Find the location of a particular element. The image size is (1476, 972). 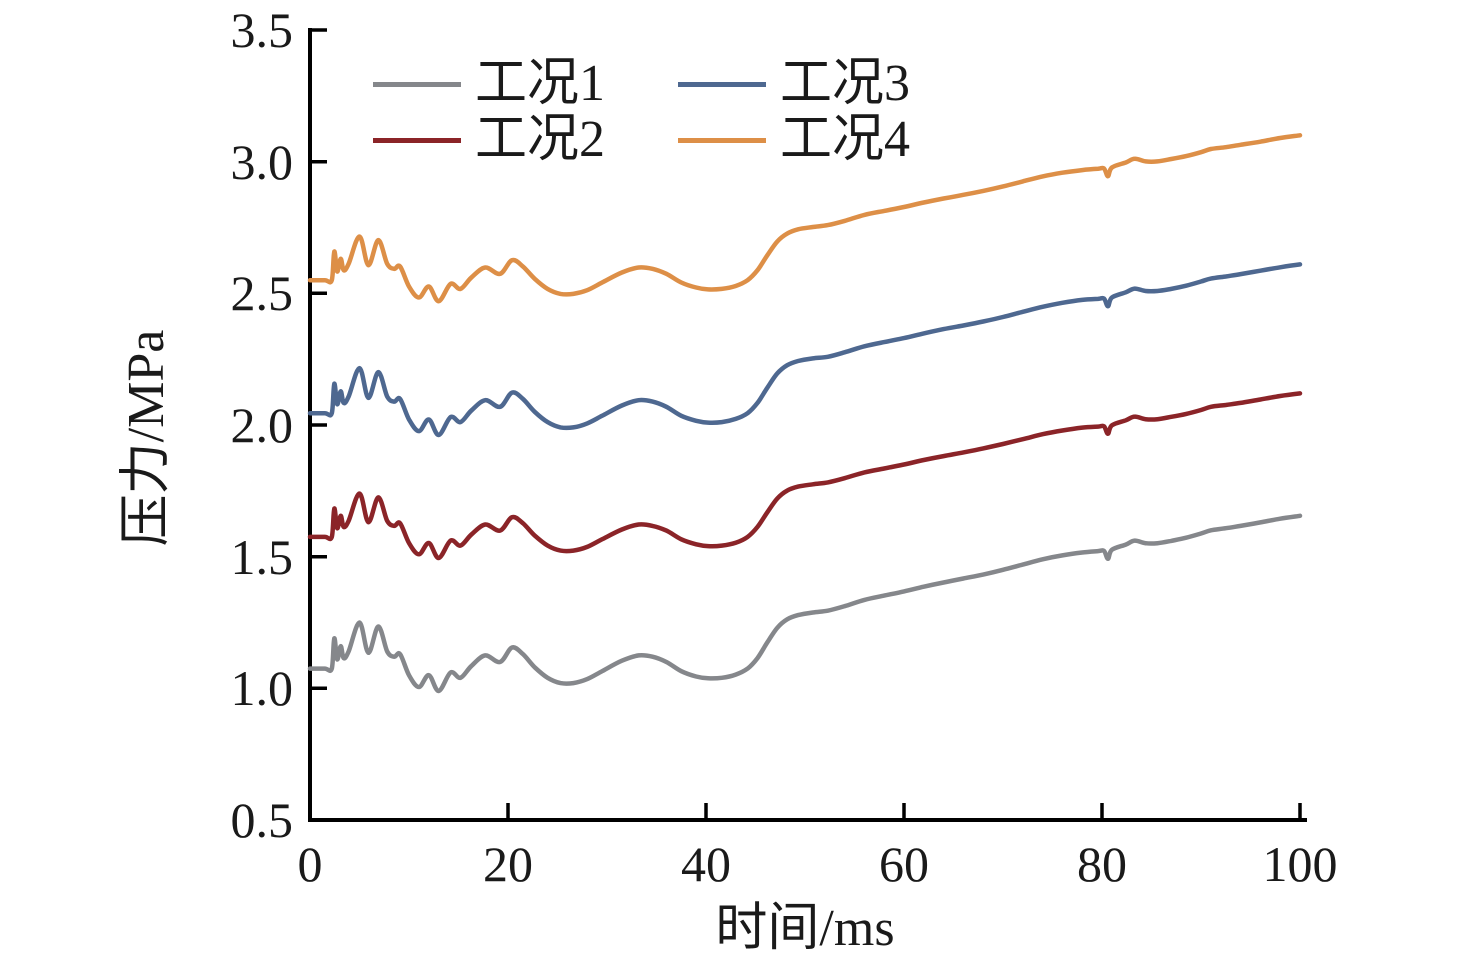

legend-entry-case1: 工况1 is located at coordinates (489, 84).